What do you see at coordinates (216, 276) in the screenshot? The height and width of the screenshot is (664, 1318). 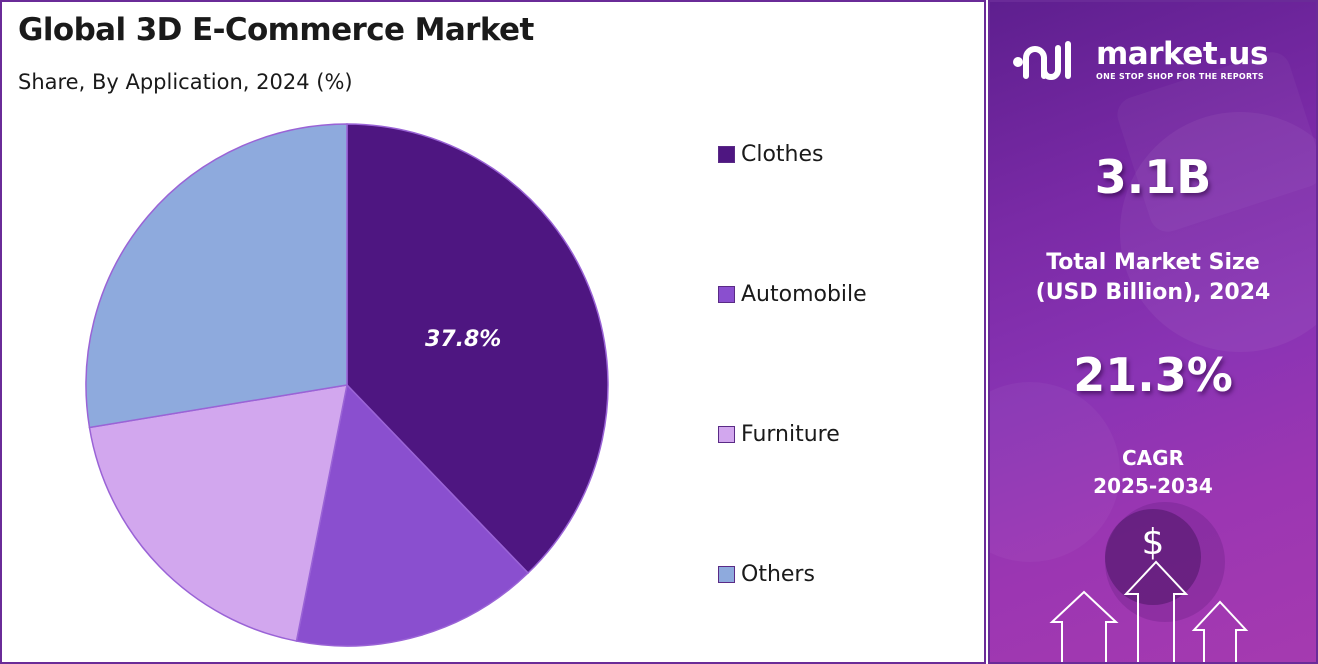 I see `pie-slice-others` at bounding box center [216, 276].